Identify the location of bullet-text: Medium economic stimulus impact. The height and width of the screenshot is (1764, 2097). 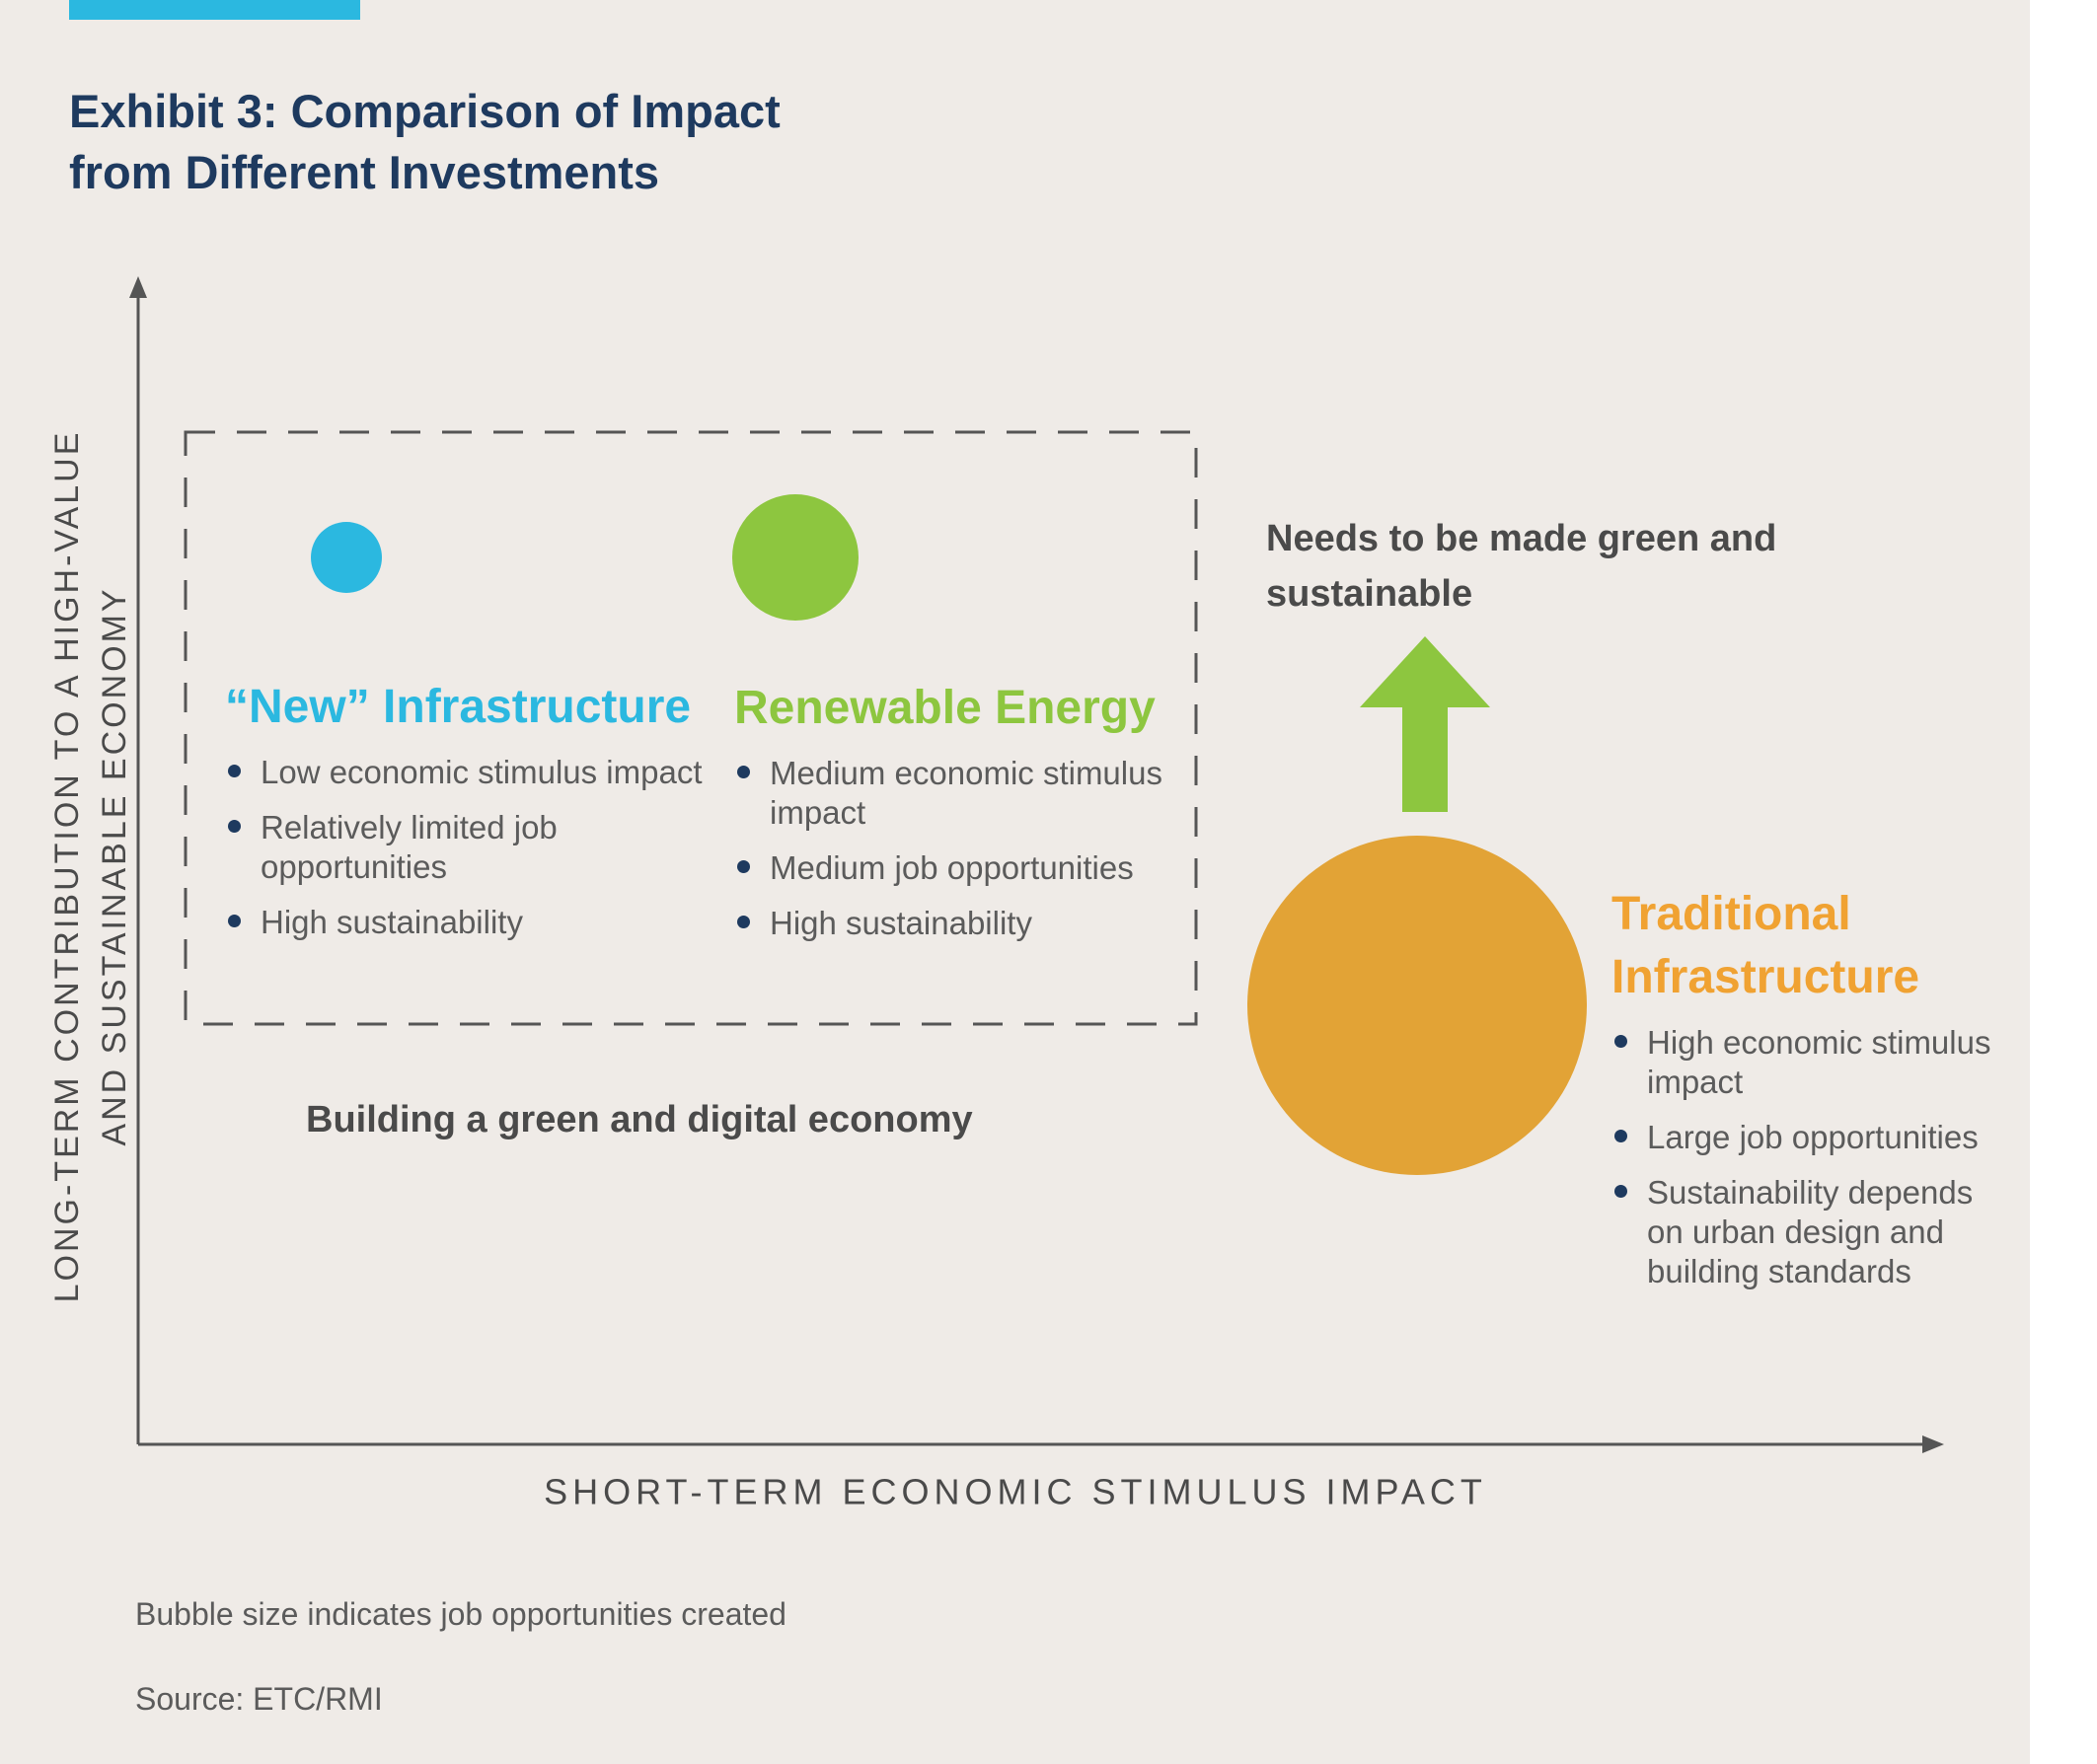
(966, 793).